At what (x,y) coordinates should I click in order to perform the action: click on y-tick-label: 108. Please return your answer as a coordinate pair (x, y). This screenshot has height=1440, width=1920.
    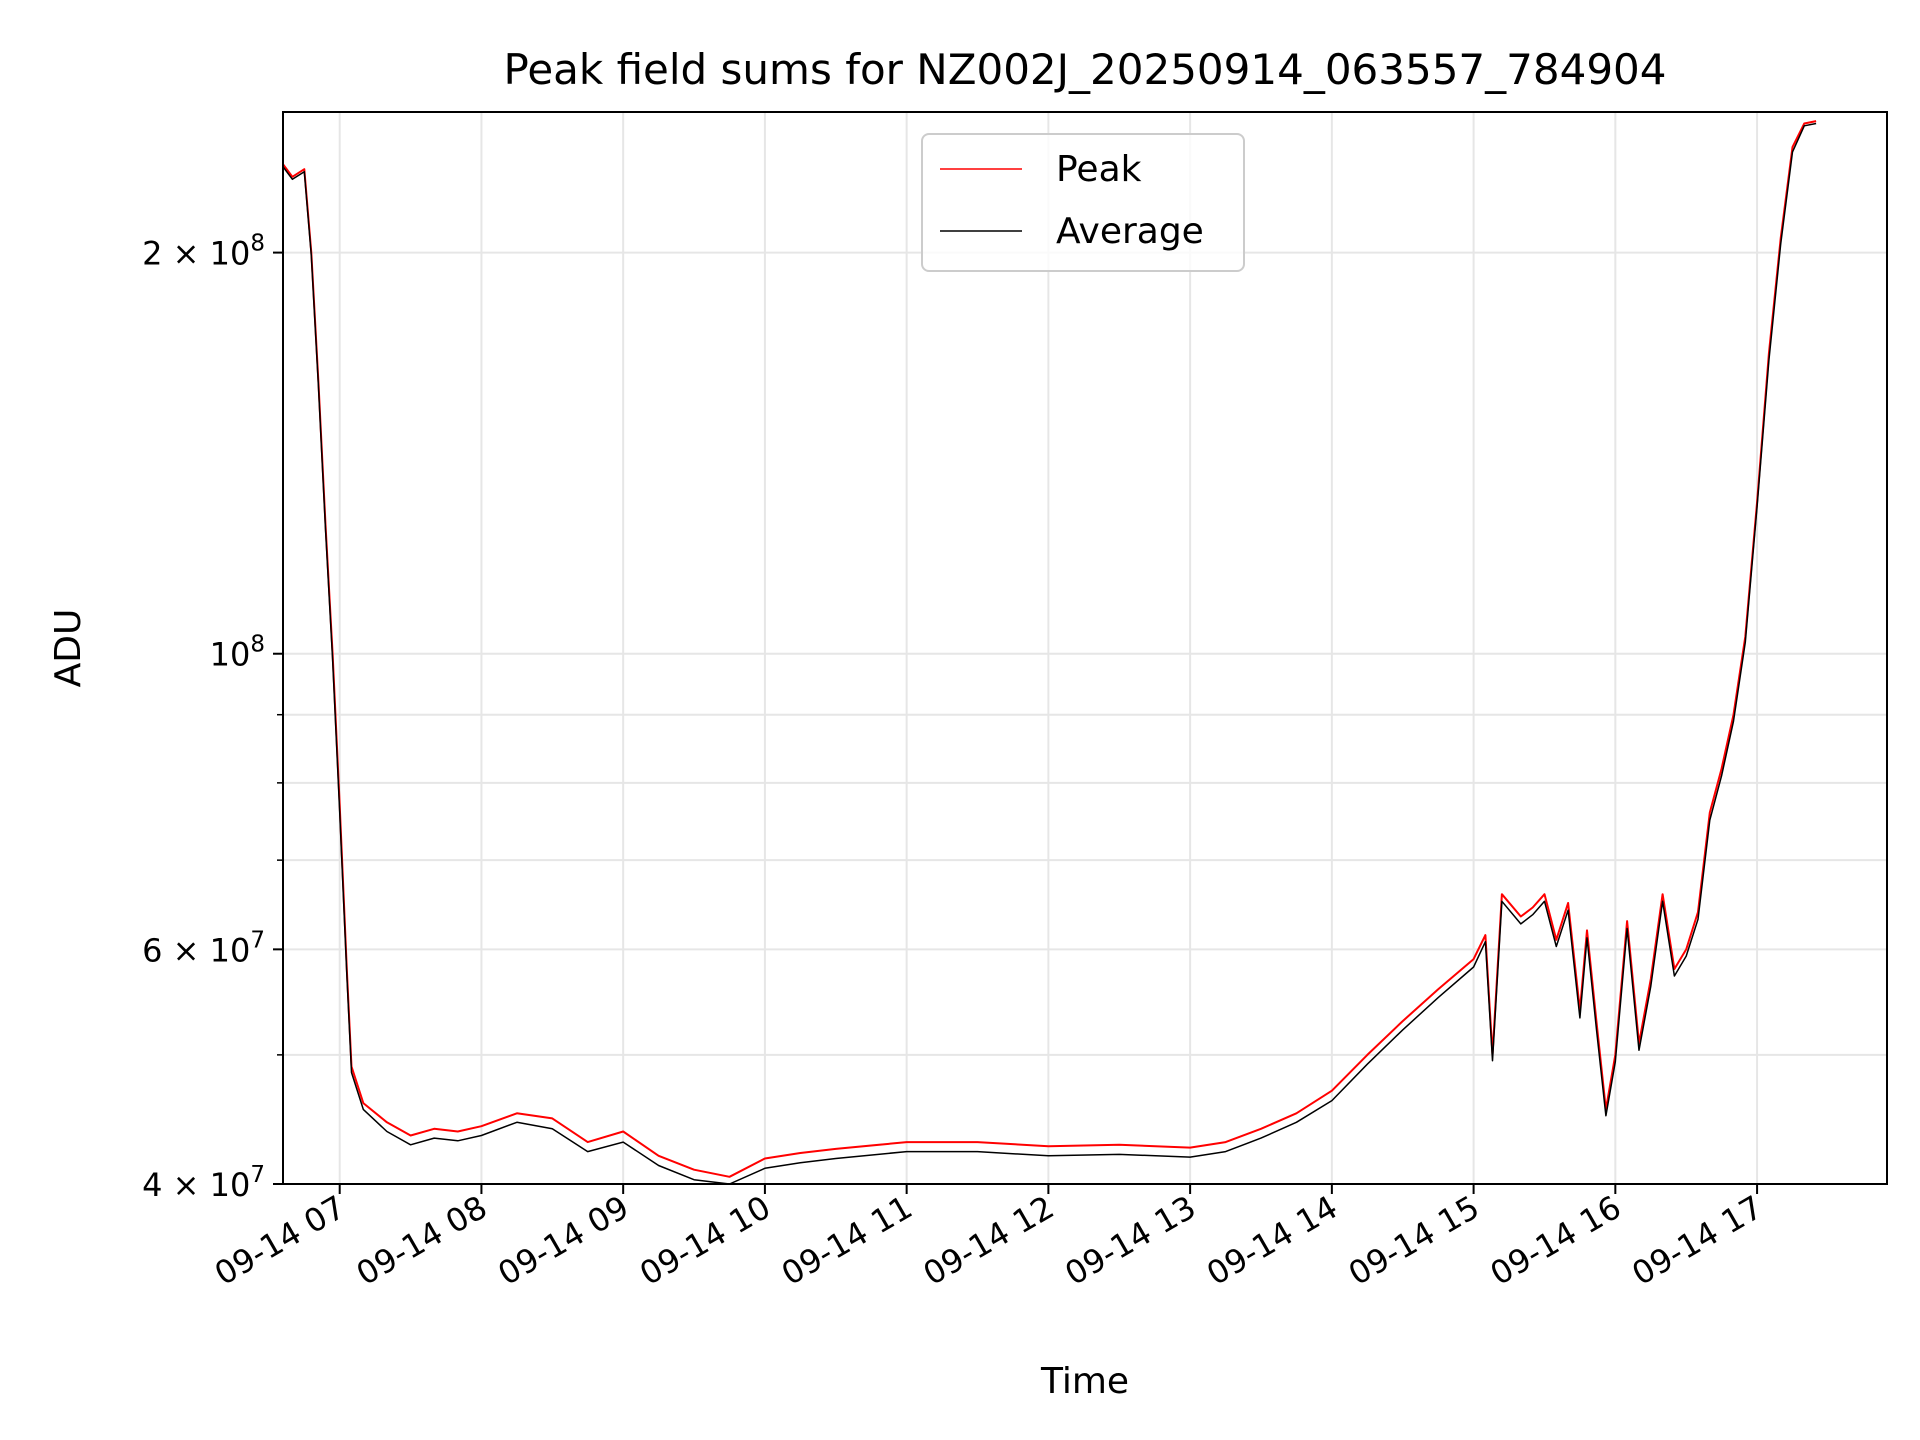
    Looking at the image, I should click on (237, 653).